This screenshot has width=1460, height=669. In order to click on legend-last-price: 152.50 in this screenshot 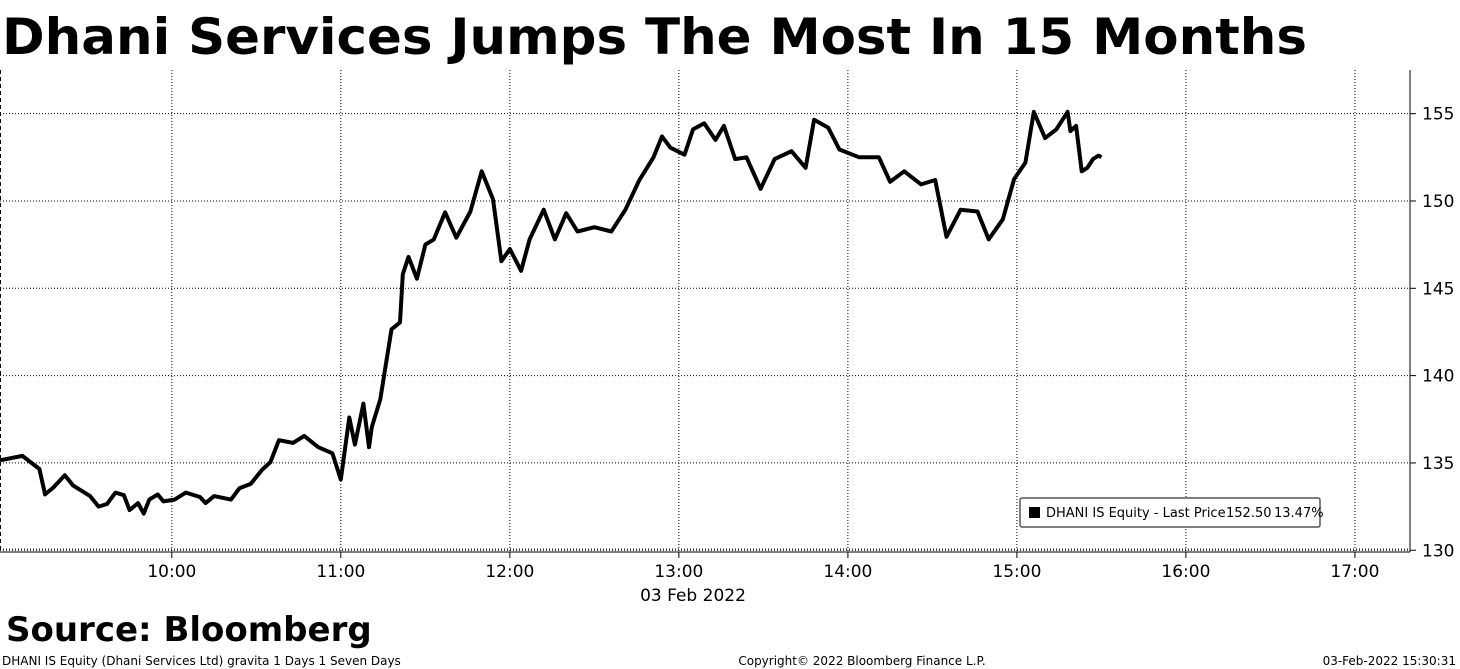, I will do `click(1249, 513)`.